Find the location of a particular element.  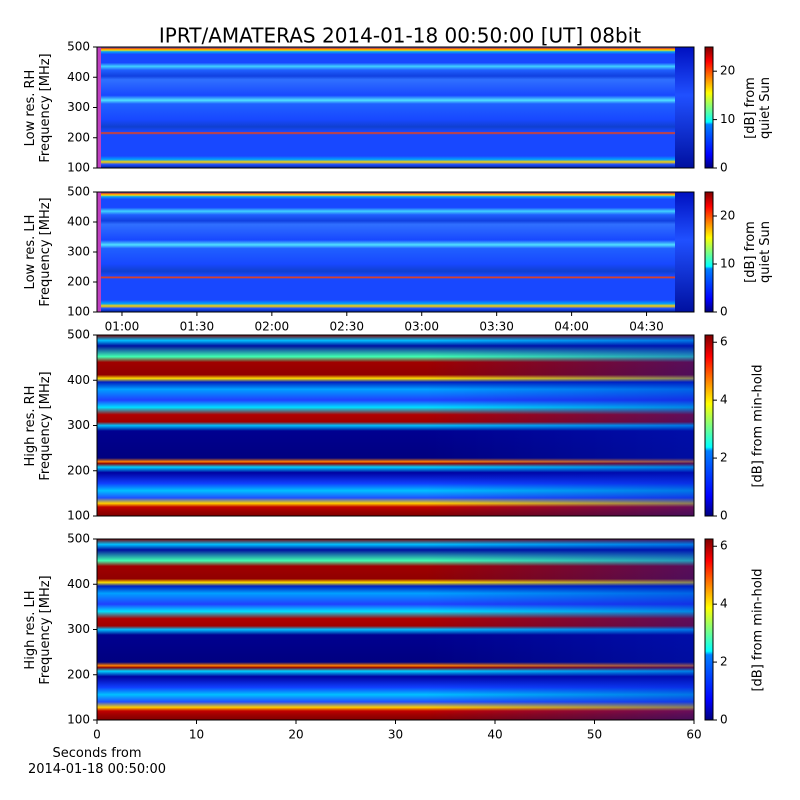

y-axis-label: High res. RH Frequency [MHz] is located at coordinates (38, 425).